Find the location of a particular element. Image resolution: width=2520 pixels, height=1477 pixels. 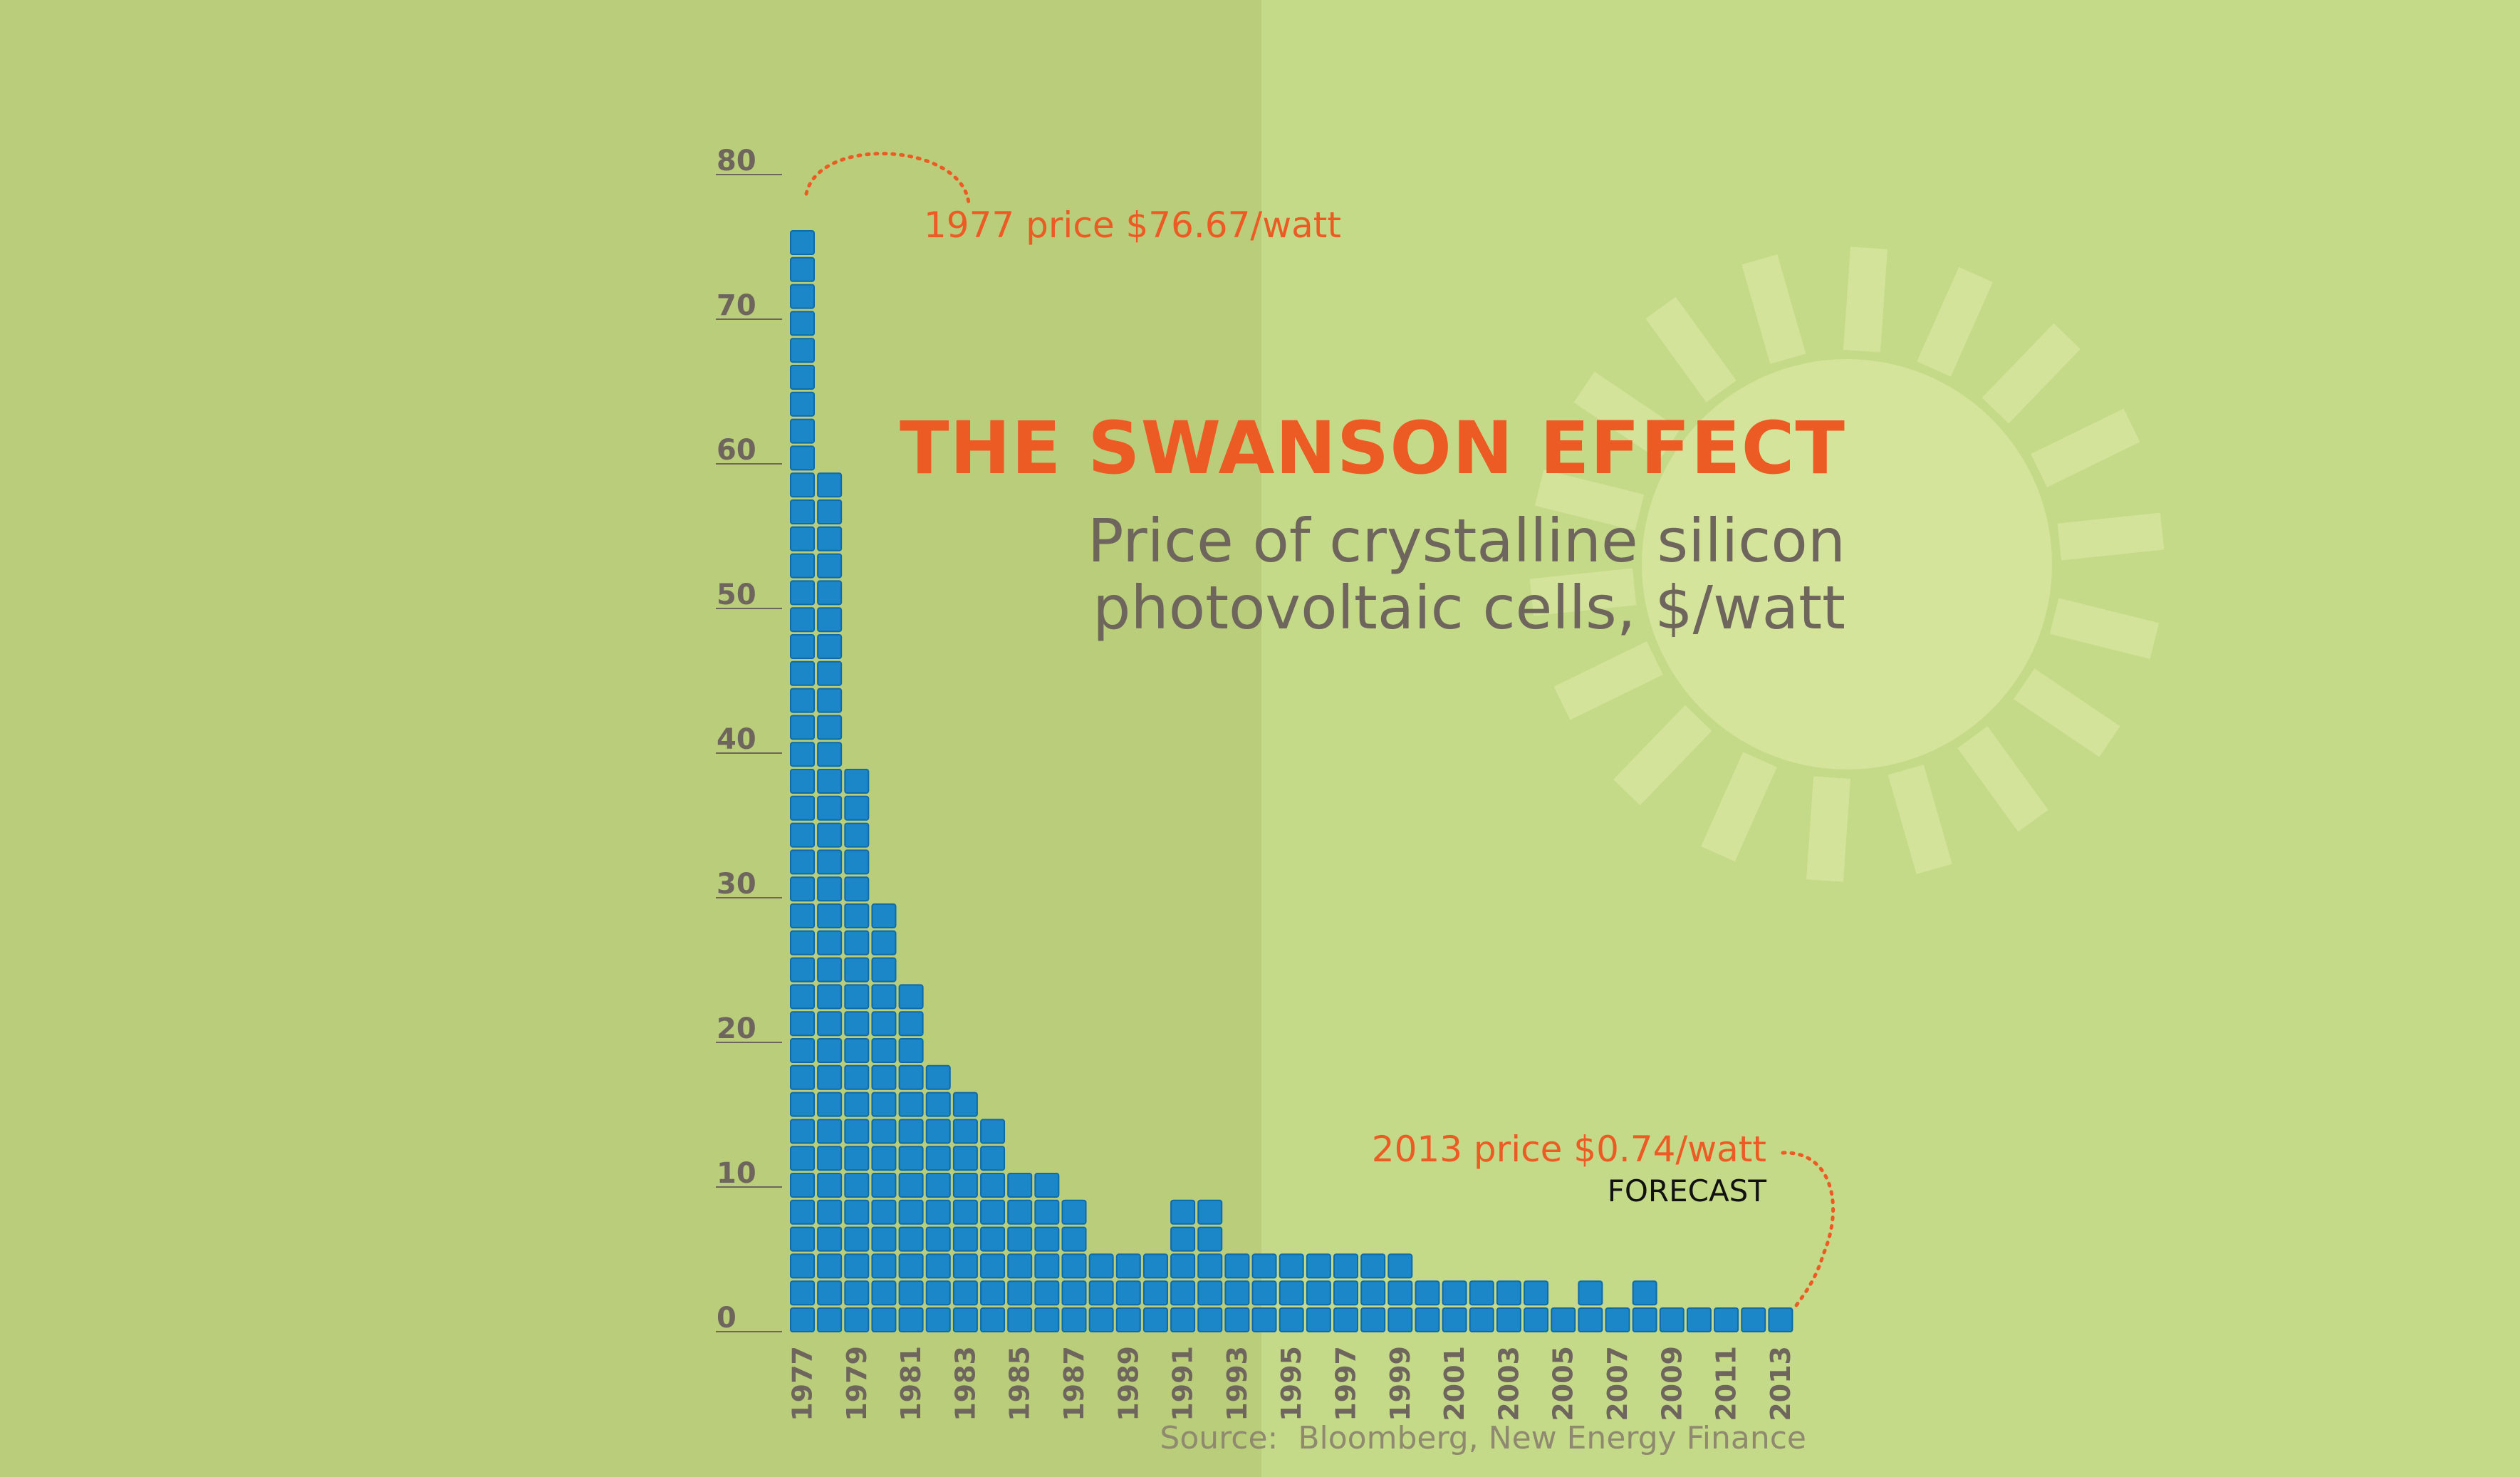

bar-1999 is located at coordinates (1400, 1292).